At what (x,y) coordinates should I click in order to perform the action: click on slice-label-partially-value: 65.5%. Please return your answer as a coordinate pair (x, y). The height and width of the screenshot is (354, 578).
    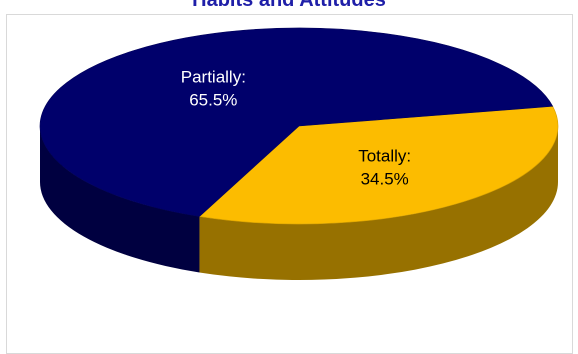
    Looking at the image, I should click on (213, 100).